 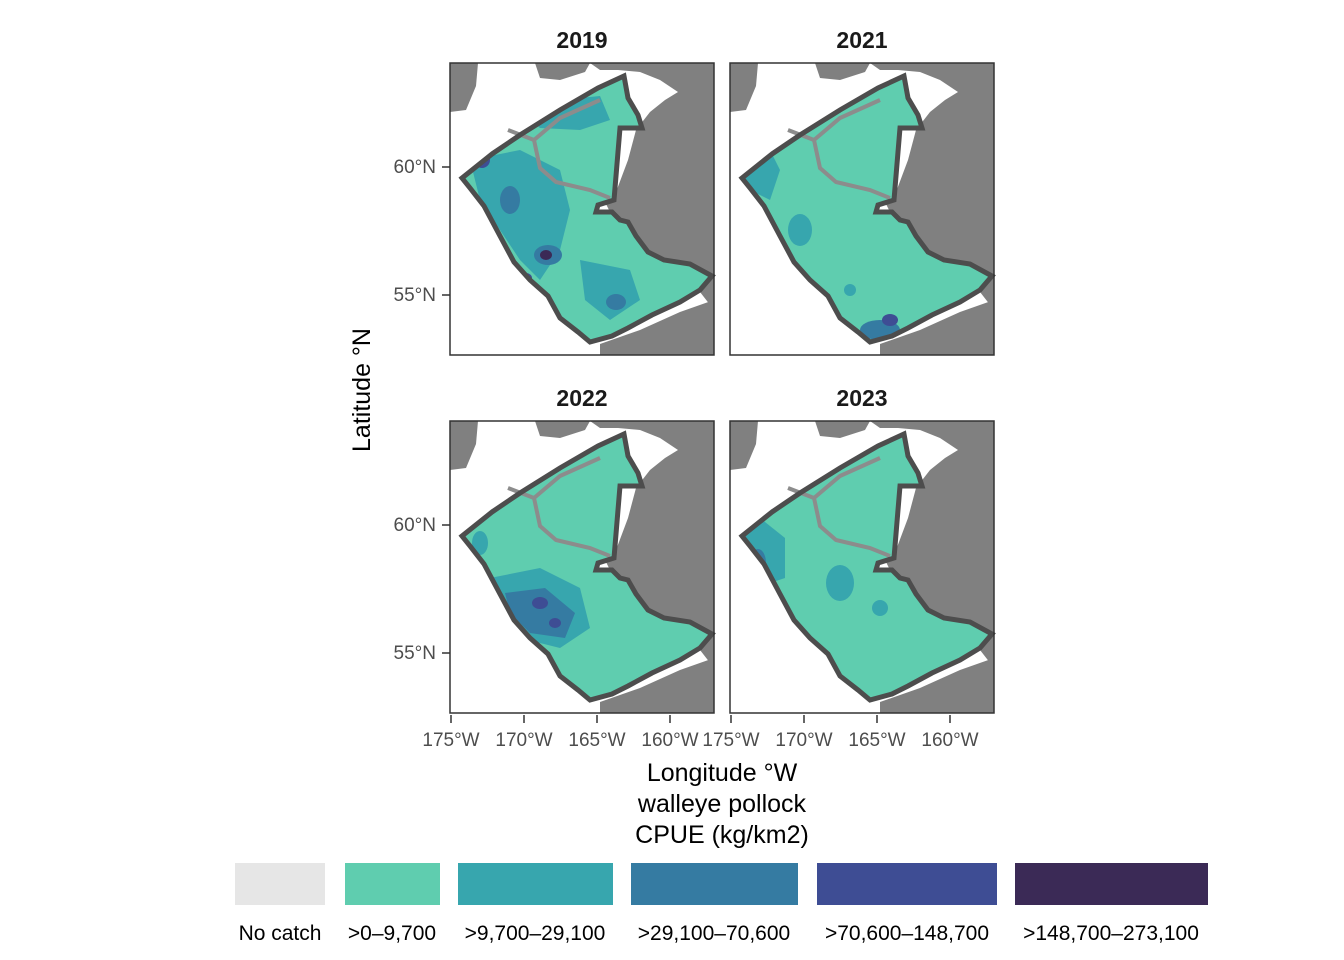 I want to click on x-tick-165w: 165°W, so click(x=596, y=740).